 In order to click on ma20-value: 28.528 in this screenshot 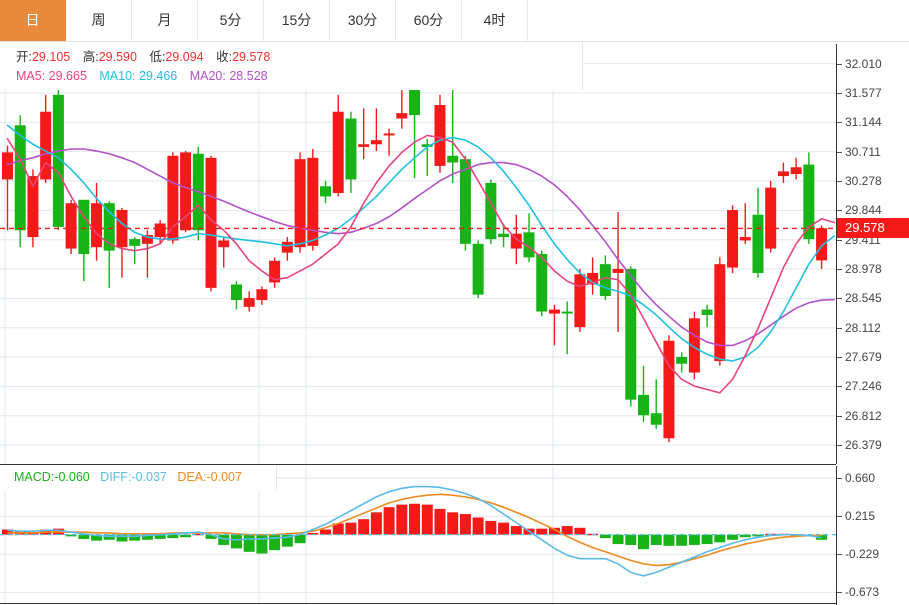, I will do `click(248, 76)`.